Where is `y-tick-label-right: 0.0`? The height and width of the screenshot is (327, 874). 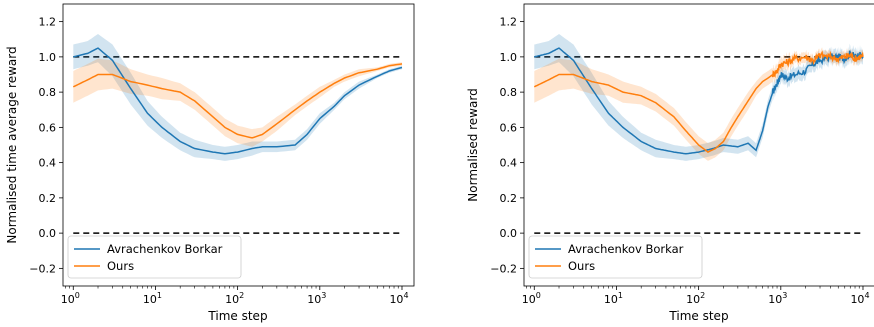 y-tick-label-right: 0.0 is located at coordinates (509, 233).